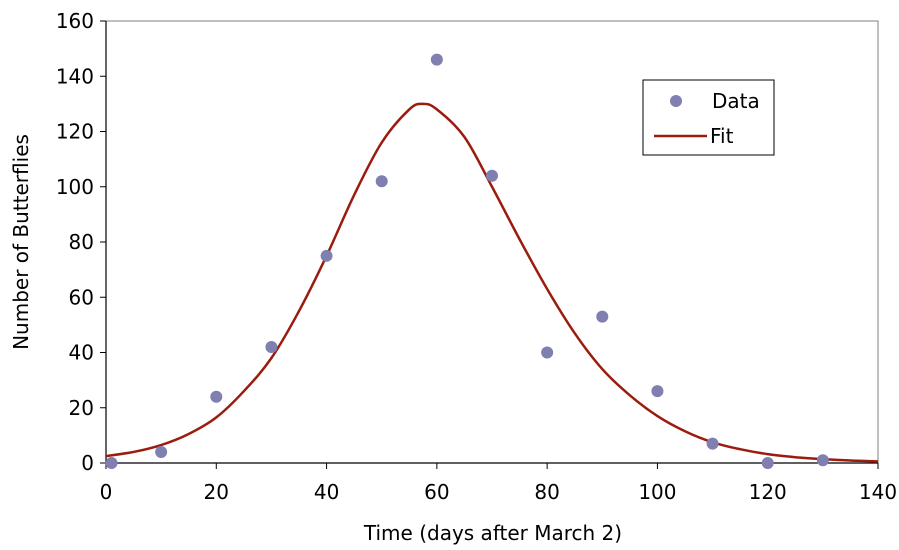  What do you see at coordinates (657, 492) in the screenshot?
I see `x-tick-label: 100` at bounding box center [657, 492].